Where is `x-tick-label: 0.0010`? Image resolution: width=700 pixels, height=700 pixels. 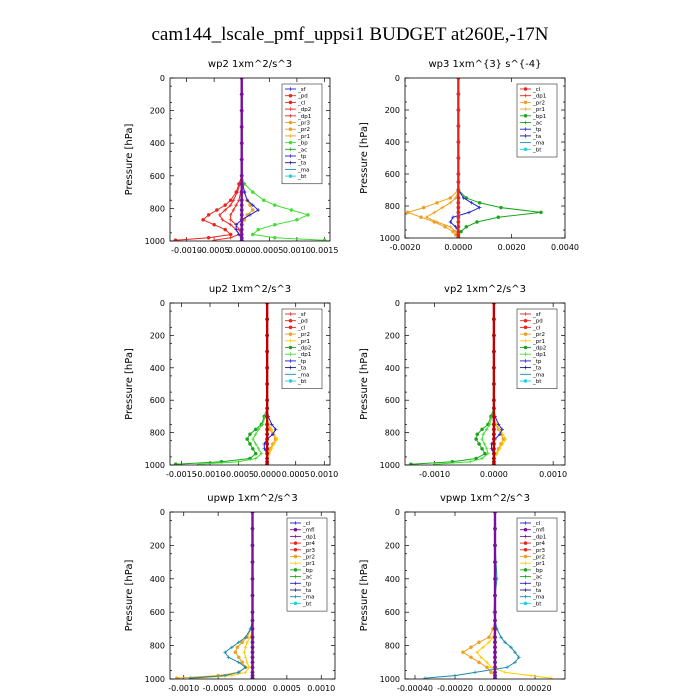 x-tick-label: 0.0010 is located at coordinates (324, 474).